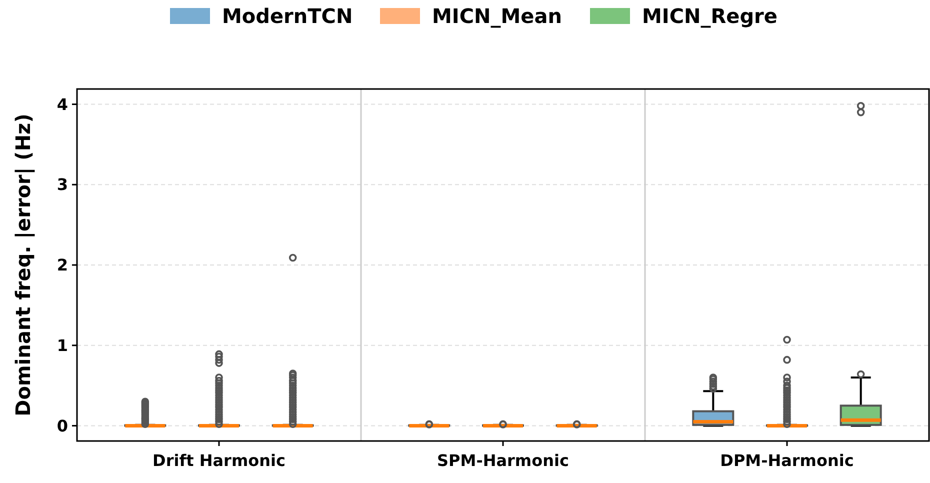 This screenshot has width=930, height=483. I want to click on y-tick-label: 2, so click(62, 265).